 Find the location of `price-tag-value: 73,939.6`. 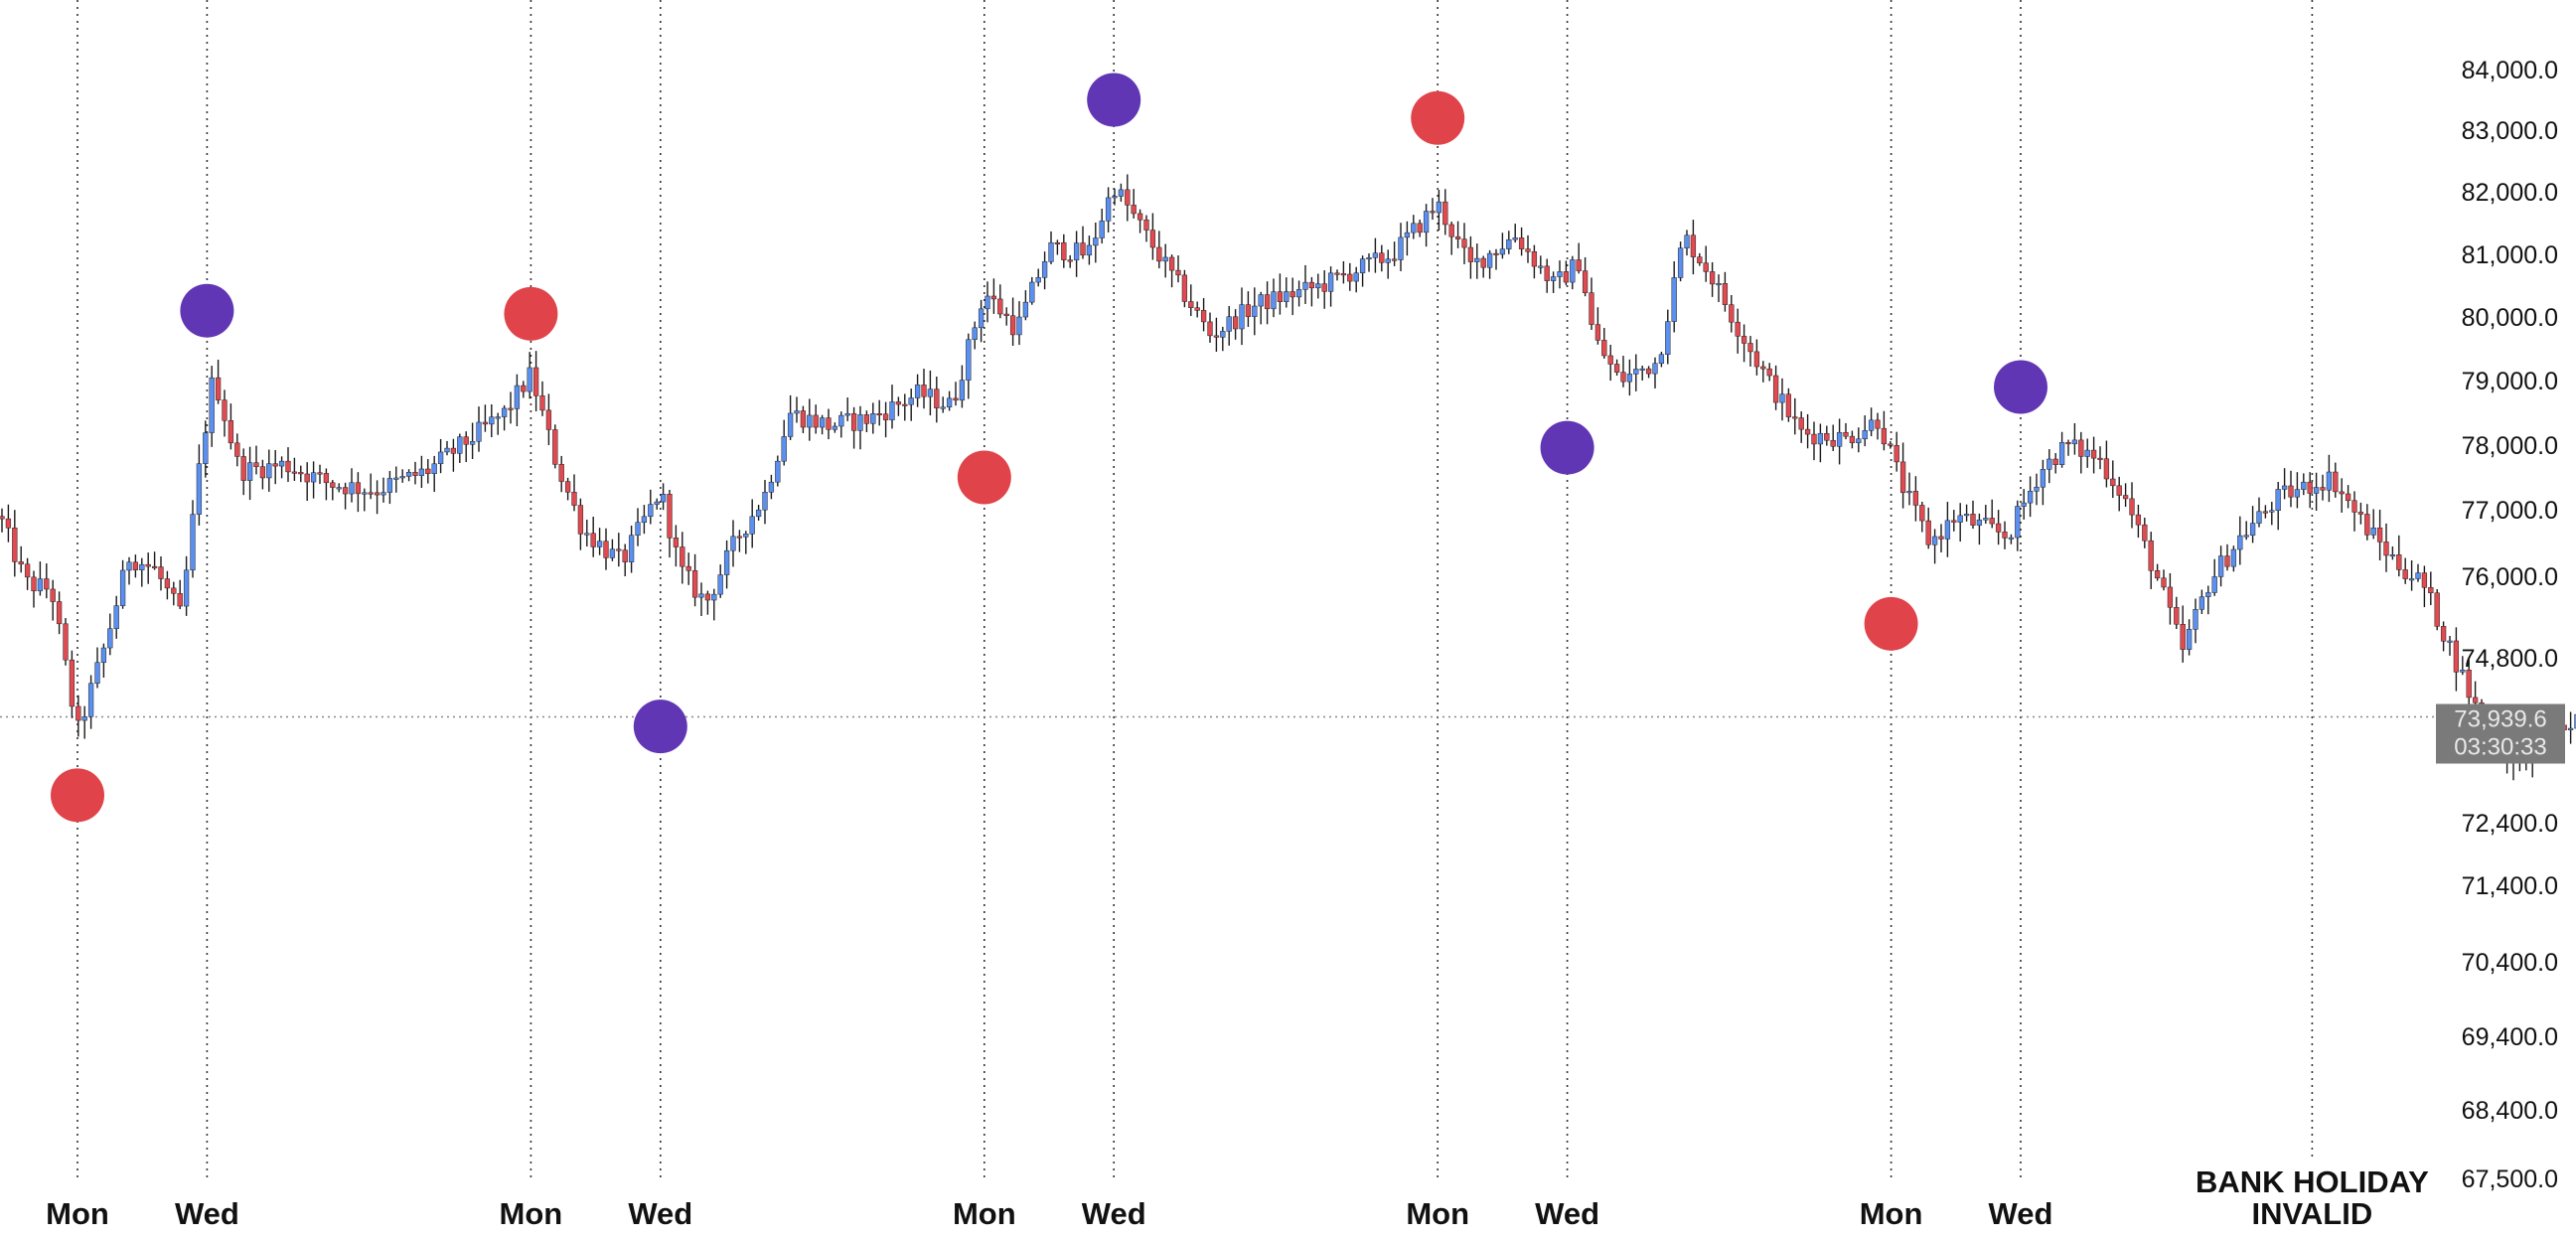

price-tag-value: 73,939.6 is located at coordinates (2500, 720).